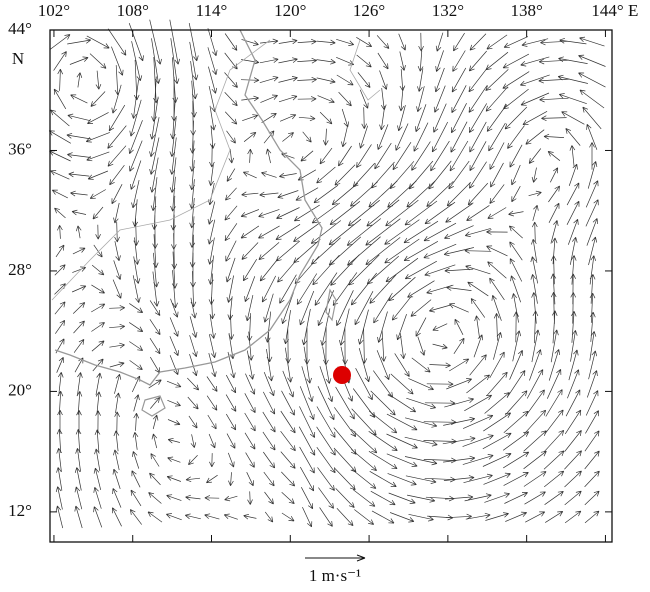  What do you see at coordinates (18, 58) in the screenshot?
I see `lat-unit: N` at bounding box center [18, 58].